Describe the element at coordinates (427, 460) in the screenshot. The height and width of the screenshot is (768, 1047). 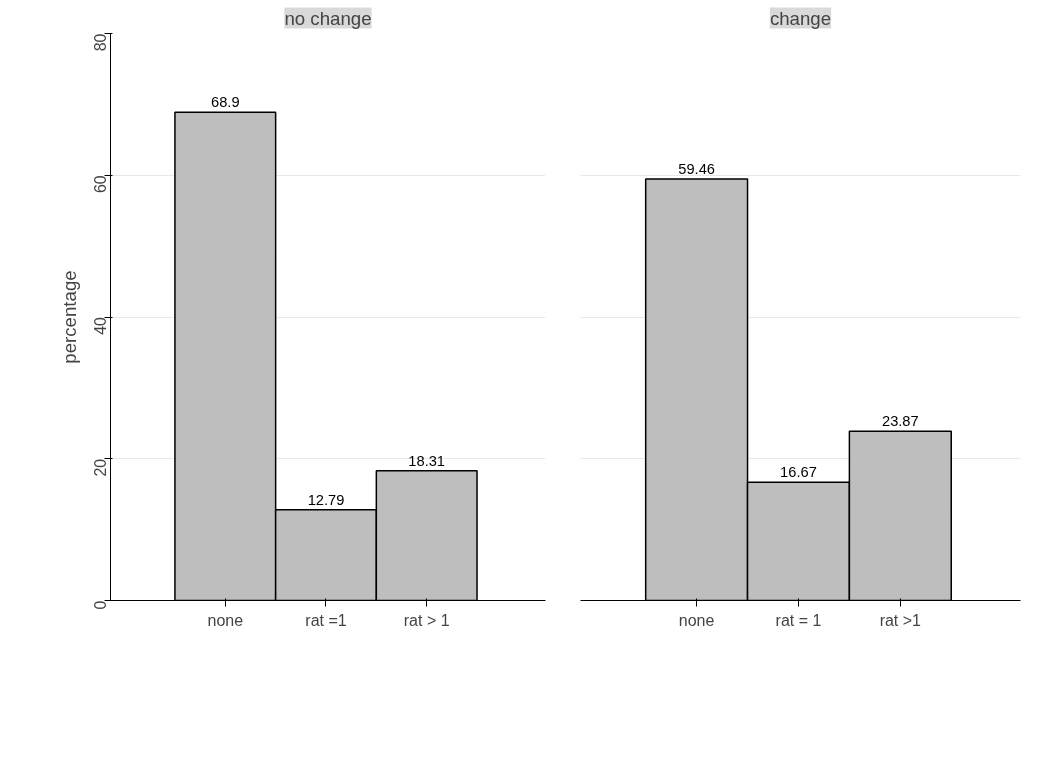
I see `data-label: 18.31` at that location.